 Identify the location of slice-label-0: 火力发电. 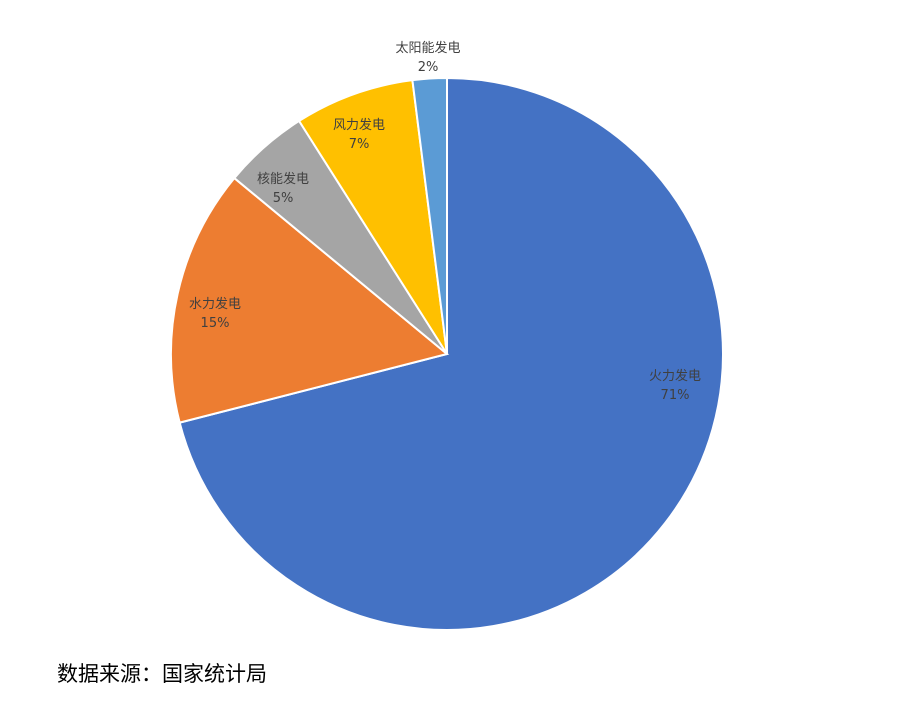
(675, 376).